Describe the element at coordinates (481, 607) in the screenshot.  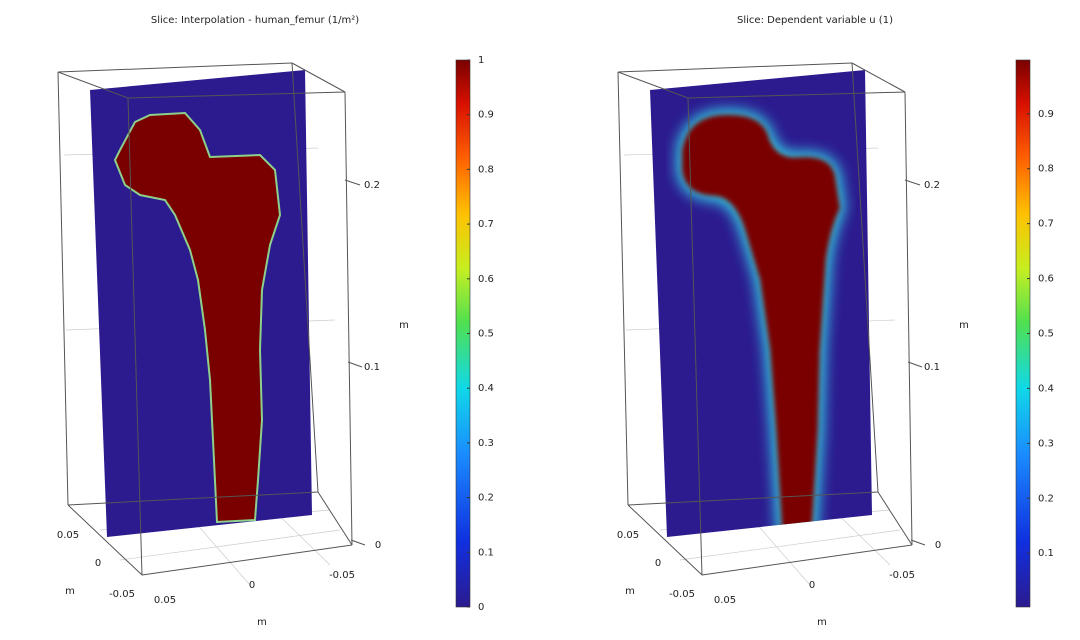
I see `colorbar-tick-label: 0` at that location.